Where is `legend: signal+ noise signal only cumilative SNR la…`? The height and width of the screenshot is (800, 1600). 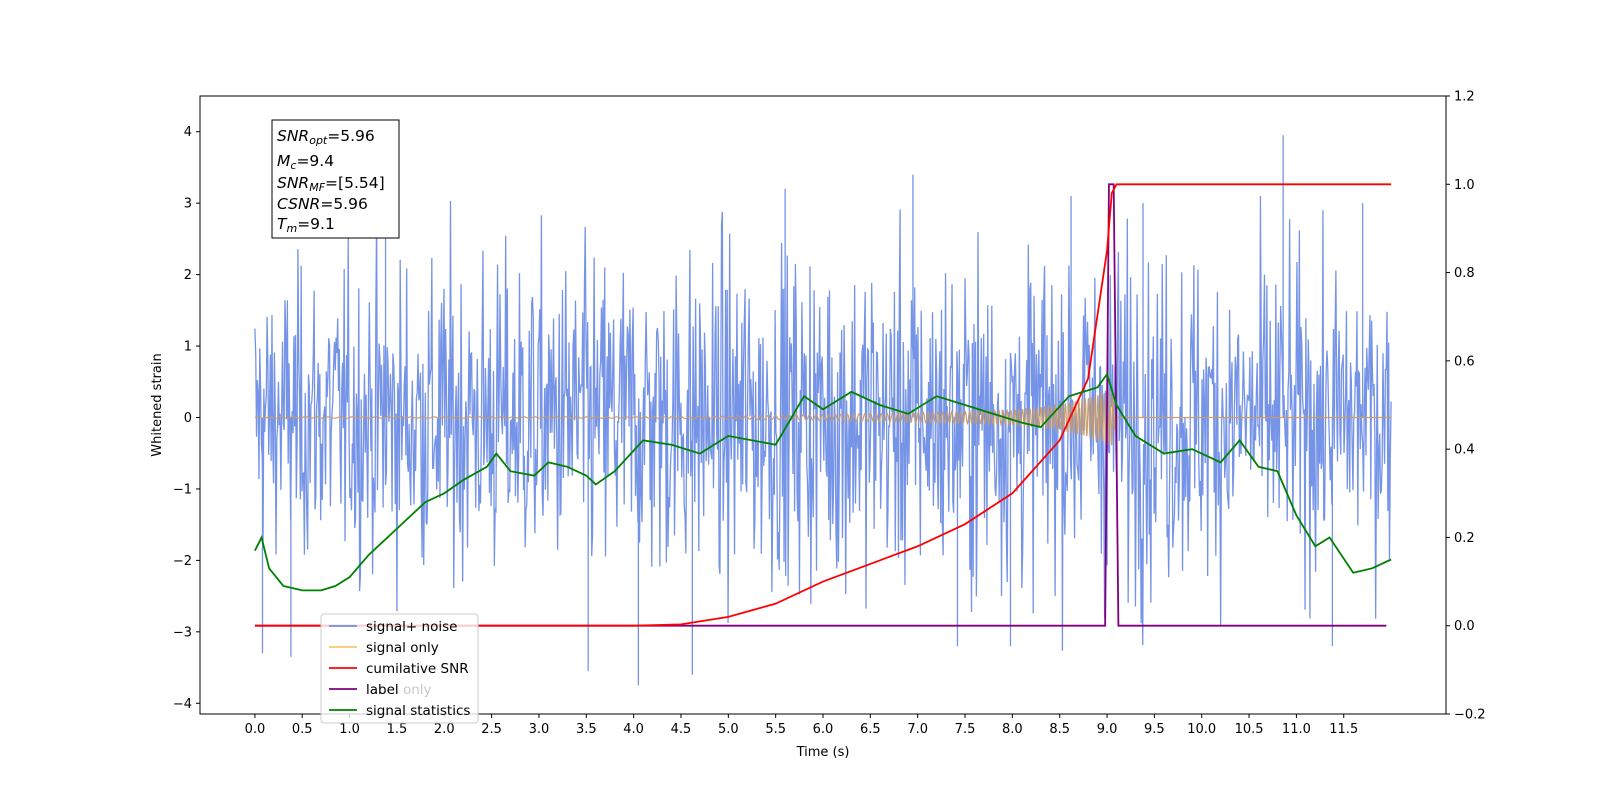 legend: signal+ noise signal only cumilative SNR la… is located at coordinates (399, 668).